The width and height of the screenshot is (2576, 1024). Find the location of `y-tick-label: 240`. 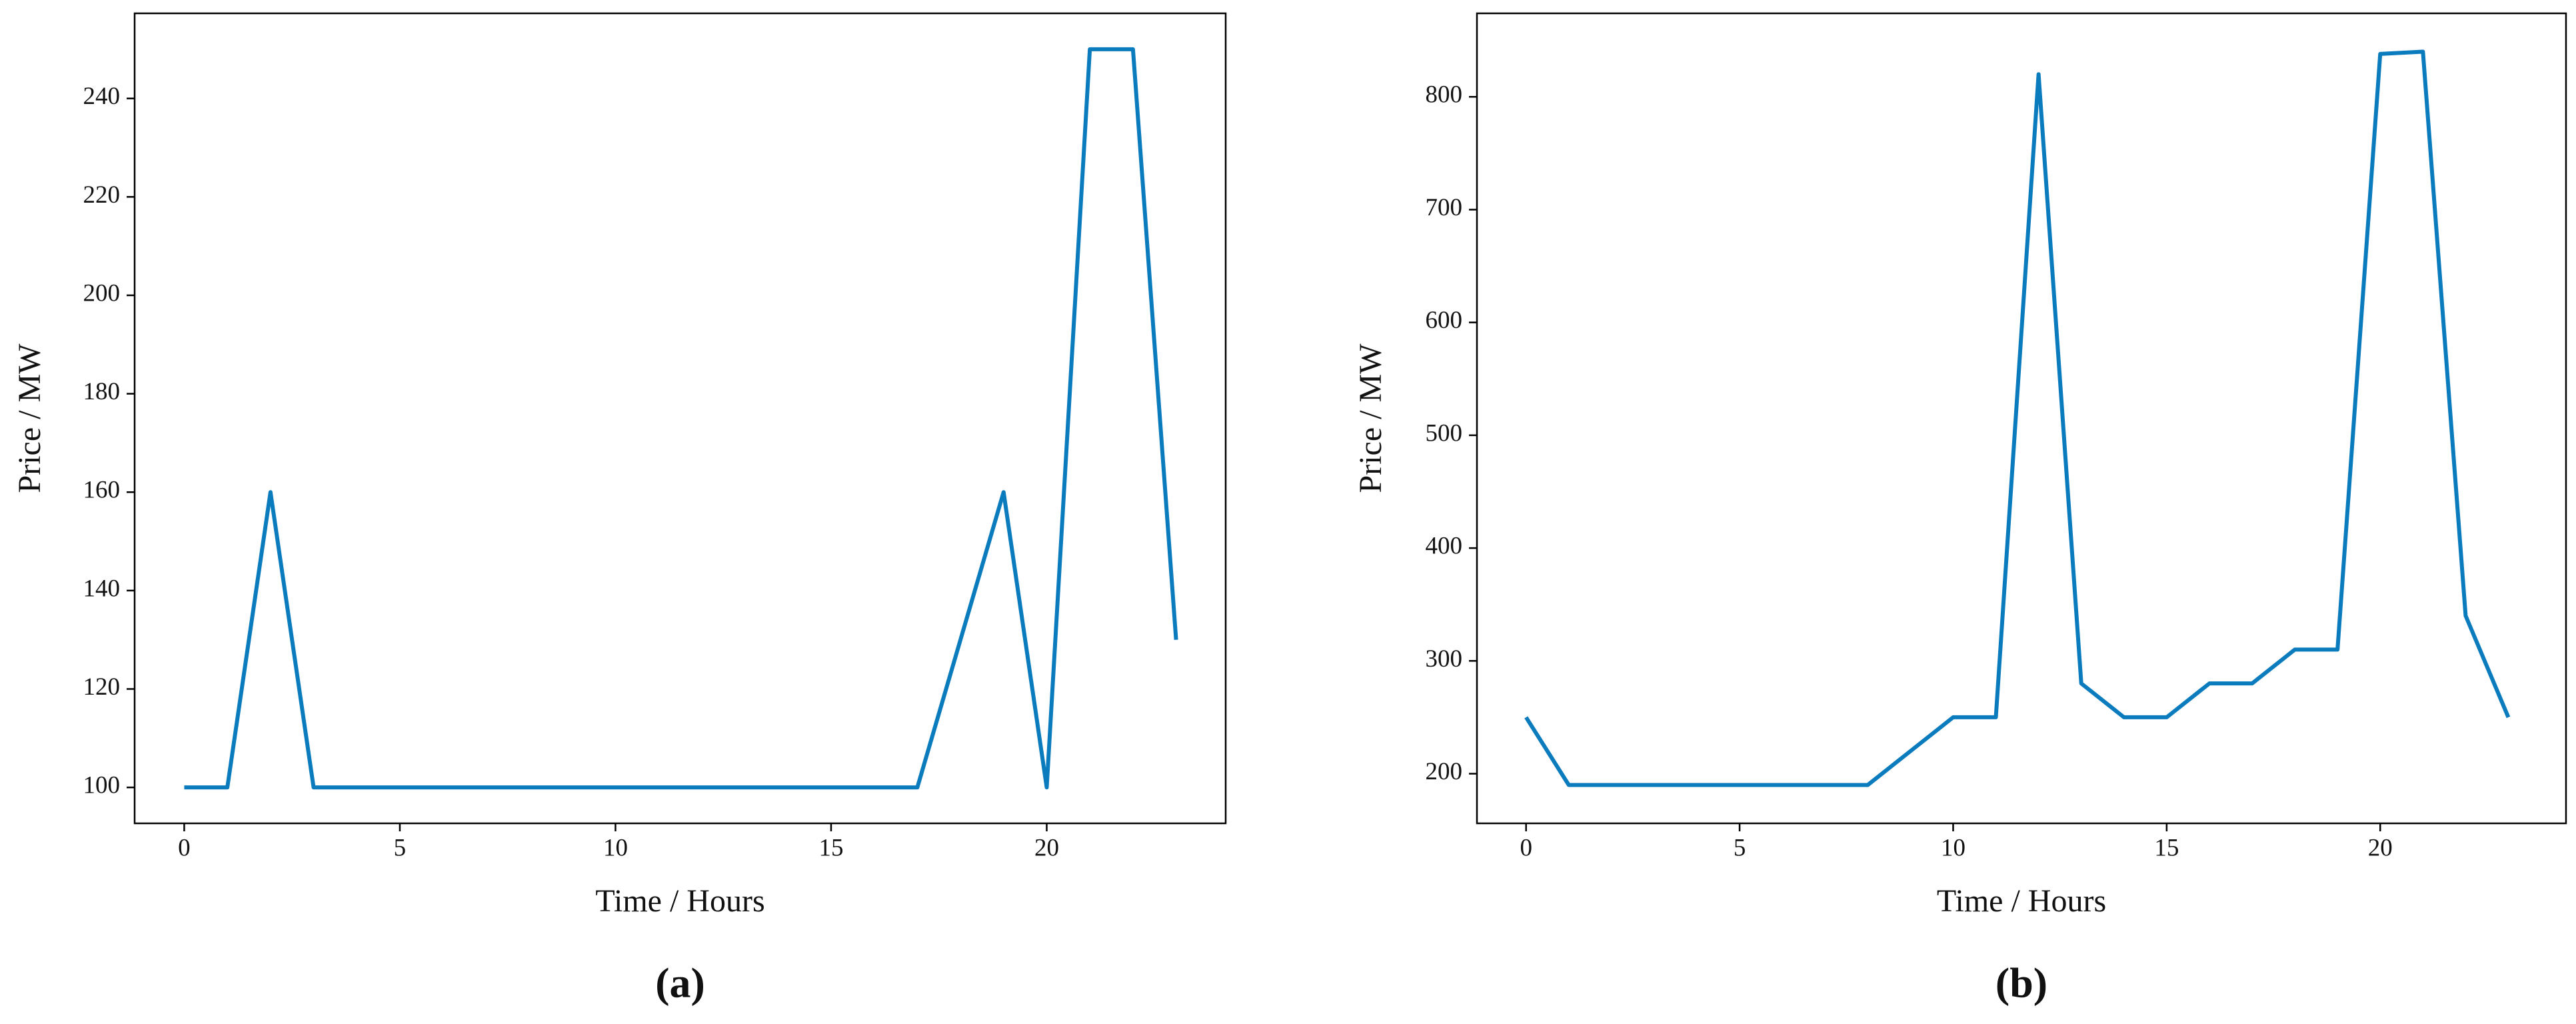

y-tick-label: 240 is located at coordinates (102, 96).